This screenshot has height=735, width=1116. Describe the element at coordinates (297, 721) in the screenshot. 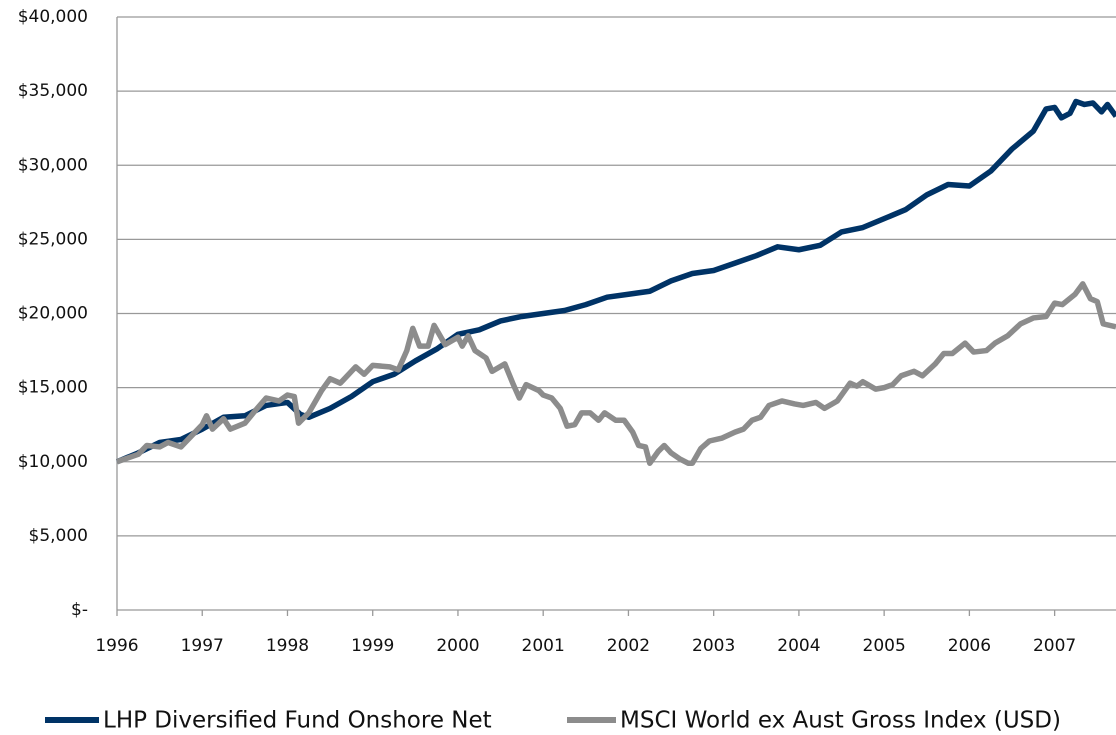

I see `legend-label: LHP Diversified Fund Onshore Net` at that location.